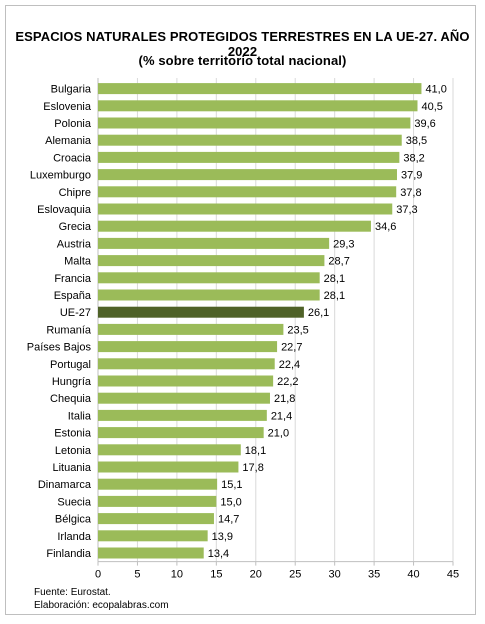 Image resolution: width=485 pixels, height=624 pixels. I want to click on credit-note: Elaboración: ecopalabras.com, so click(101, 605).